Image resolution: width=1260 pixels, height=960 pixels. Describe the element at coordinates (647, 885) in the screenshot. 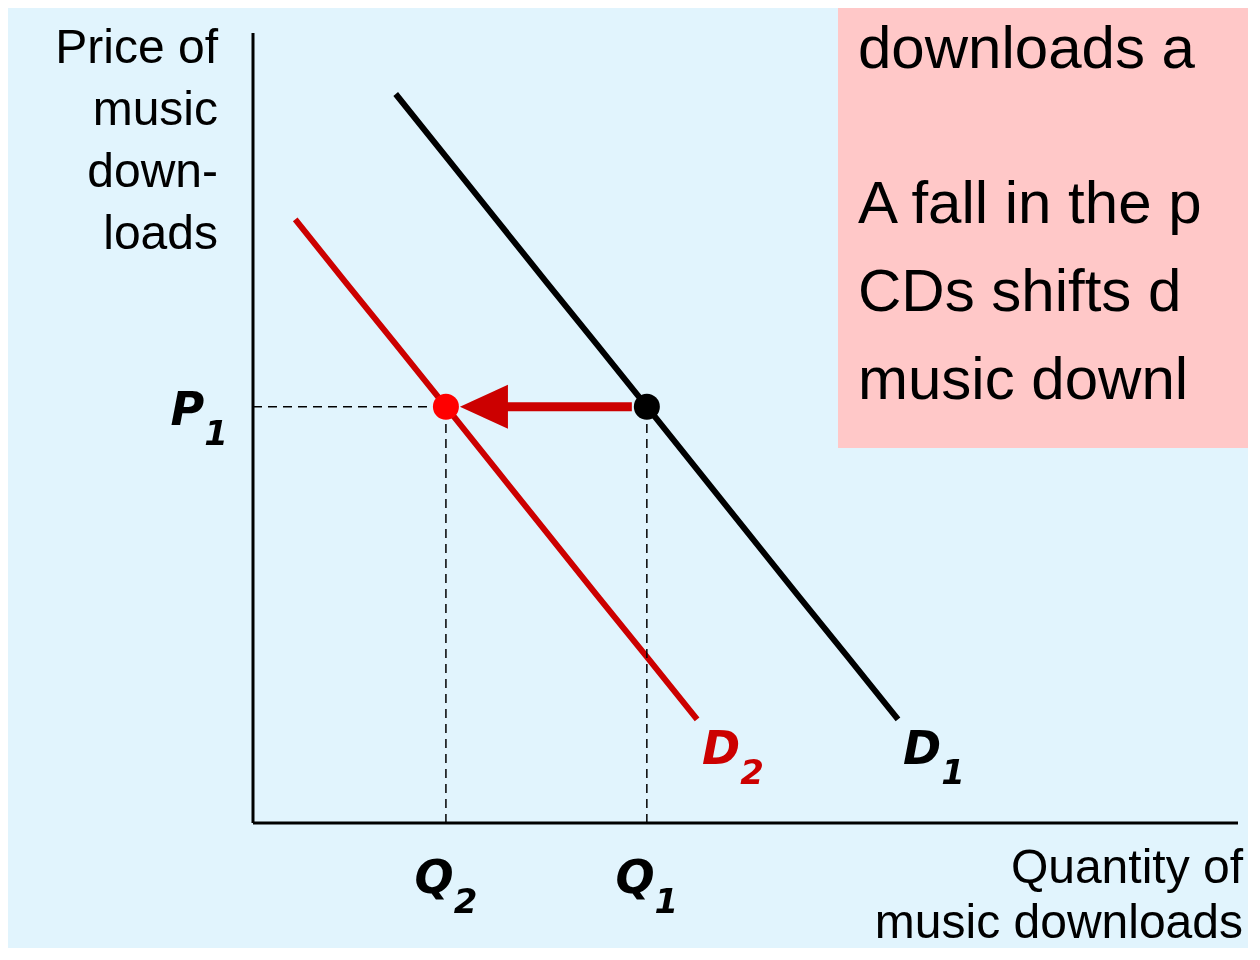

I see `x-tick-label: Q$_{1}$` at that location.